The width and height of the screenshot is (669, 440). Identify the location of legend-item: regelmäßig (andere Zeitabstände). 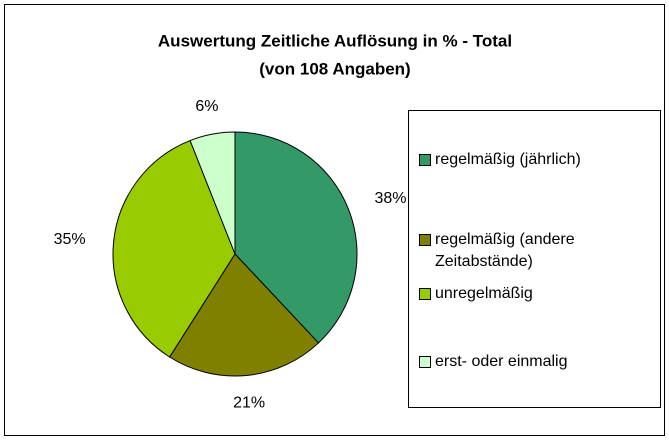
(536, 251).